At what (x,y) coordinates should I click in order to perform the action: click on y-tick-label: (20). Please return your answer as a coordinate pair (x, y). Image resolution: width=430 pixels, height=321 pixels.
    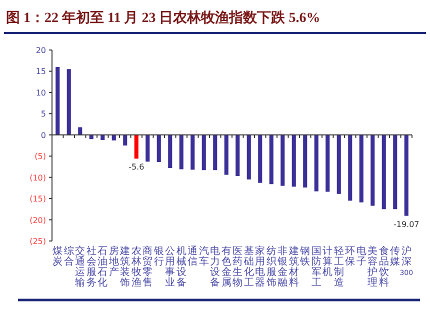
    Looking at the image, I should click on (38, 220).